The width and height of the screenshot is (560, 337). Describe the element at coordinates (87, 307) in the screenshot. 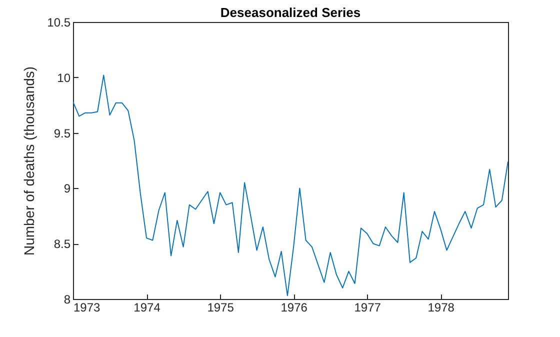

I see `x-tick-label: 1973` at that location.